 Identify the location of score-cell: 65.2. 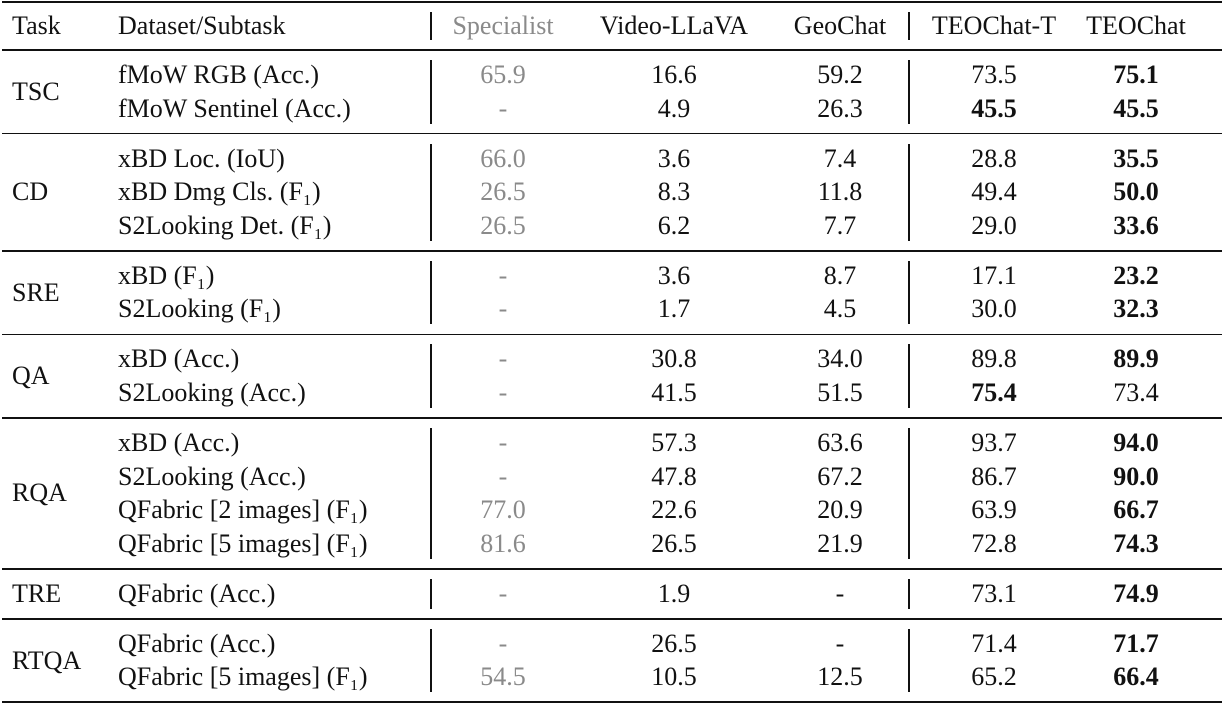
(994, 677).